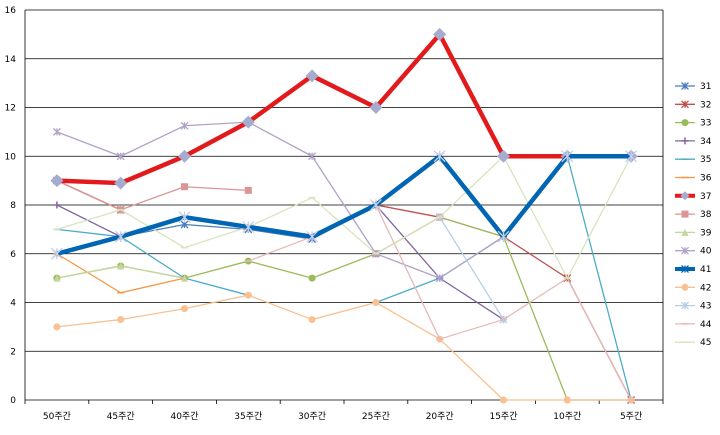  Describe the element at coordinates (706, 142) in the screenshot. I see `legend-label: 34` at that location.